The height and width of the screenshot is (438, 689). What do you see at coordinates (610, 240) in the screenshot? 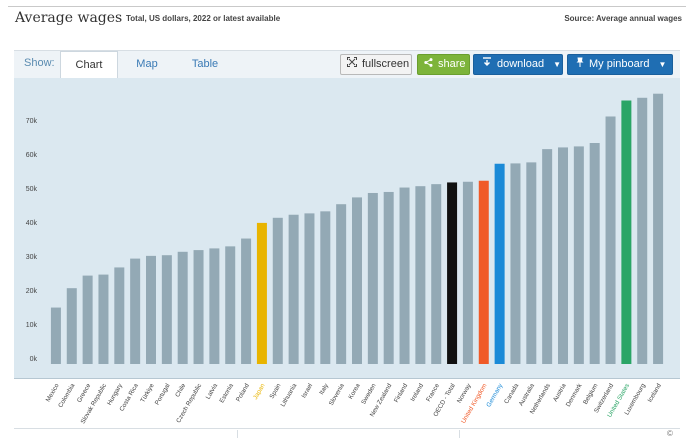
I see `bar-switzerland` at bounding box center [610, 240].